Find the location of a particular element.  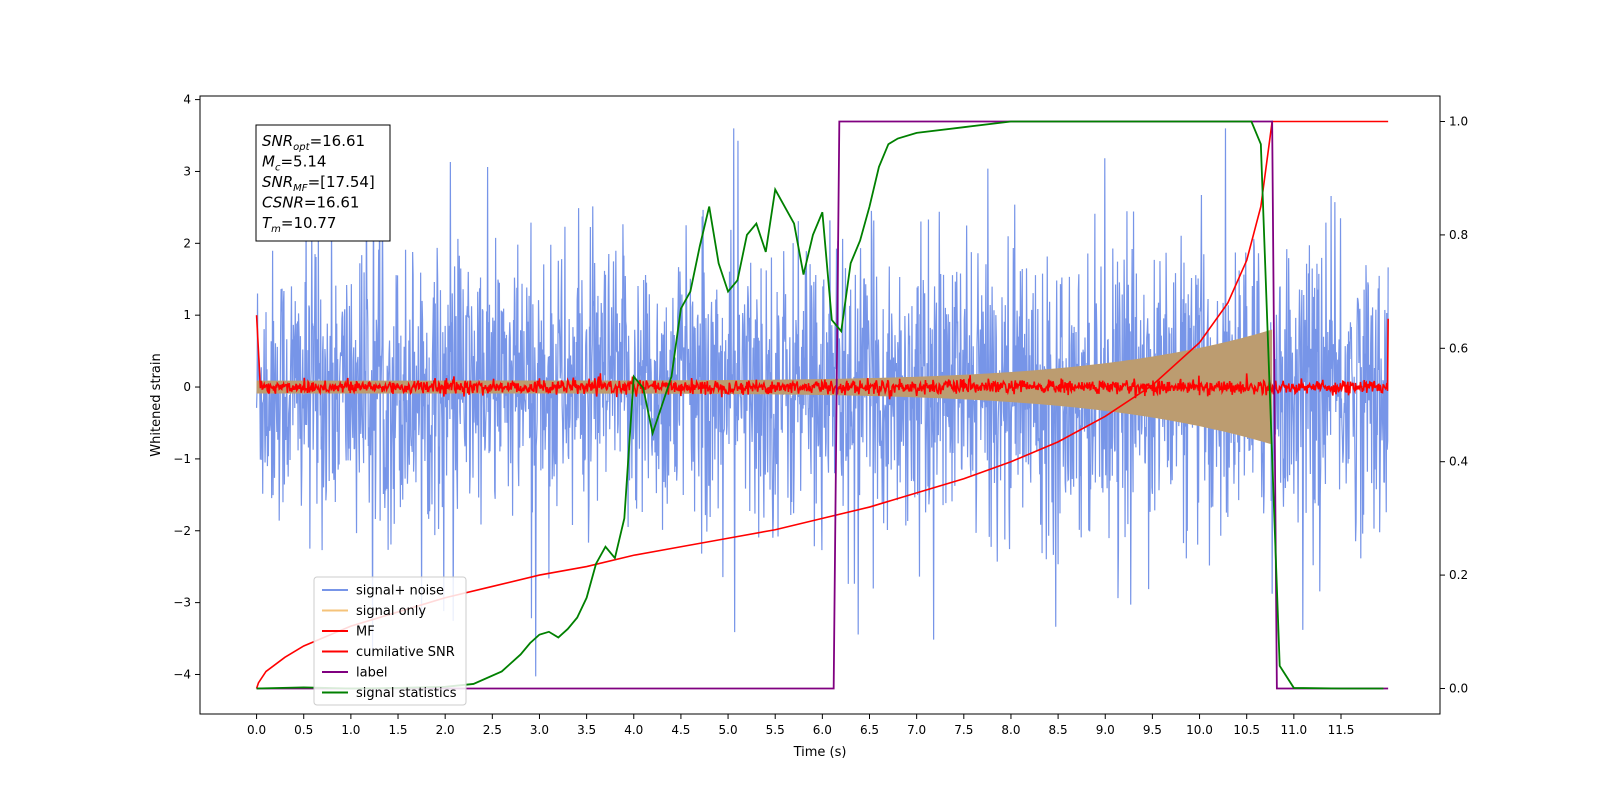

x-tick-label: 10.5 is located at coordinates (1246, 730).